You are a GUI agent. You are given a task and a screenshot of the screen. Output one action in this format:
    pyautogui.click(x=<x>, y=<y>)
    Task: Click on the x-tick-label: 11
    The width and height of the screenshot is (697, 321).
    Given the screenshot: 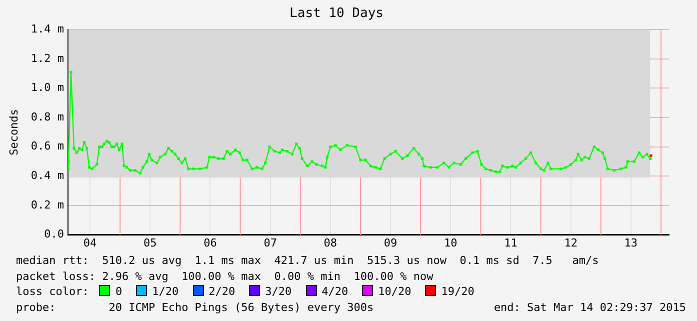 What is the action you would take?
    pyautogui.click(x=511, y=243)
    